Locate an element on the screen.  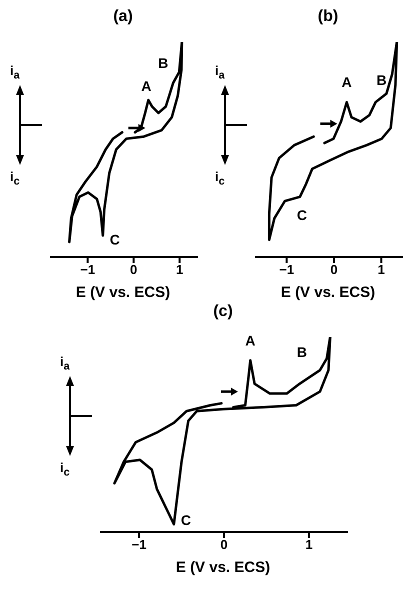
chart-title: (c) is located at coordinates (223, 312).